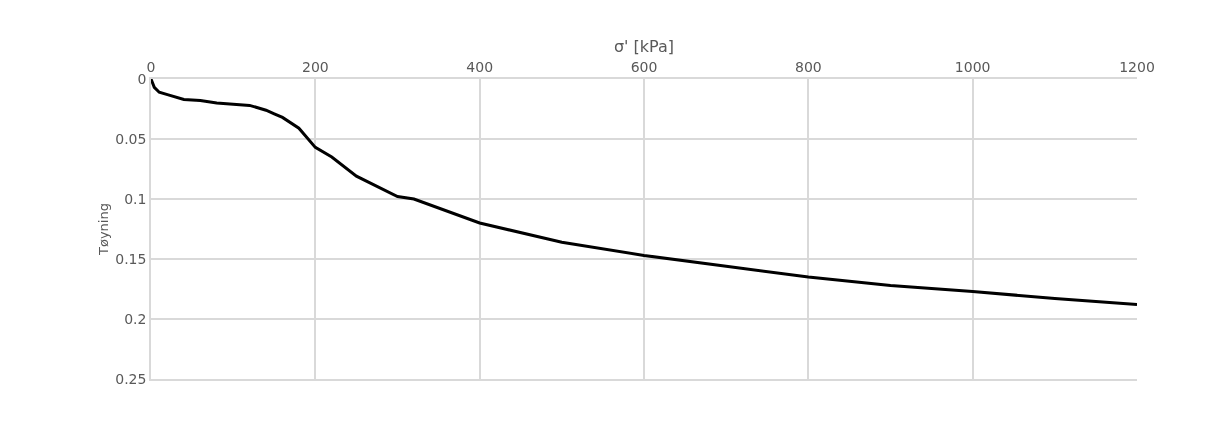 This screenshot has width=1212, height=432. I want to click on x-tick-label: 600, so click(644, 66).